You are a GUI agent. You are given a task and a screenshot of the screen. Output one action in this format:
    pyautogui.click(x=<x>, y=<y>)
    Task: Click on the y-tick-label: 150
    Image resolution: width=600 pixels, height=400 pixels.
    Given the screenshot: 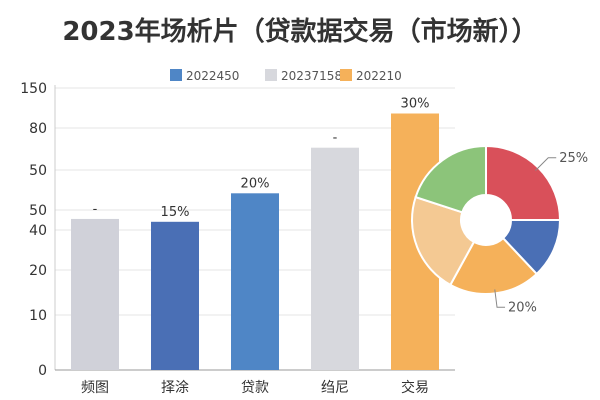 What is the action you would take?
    pyautogui.click(x=33, y=89)
    